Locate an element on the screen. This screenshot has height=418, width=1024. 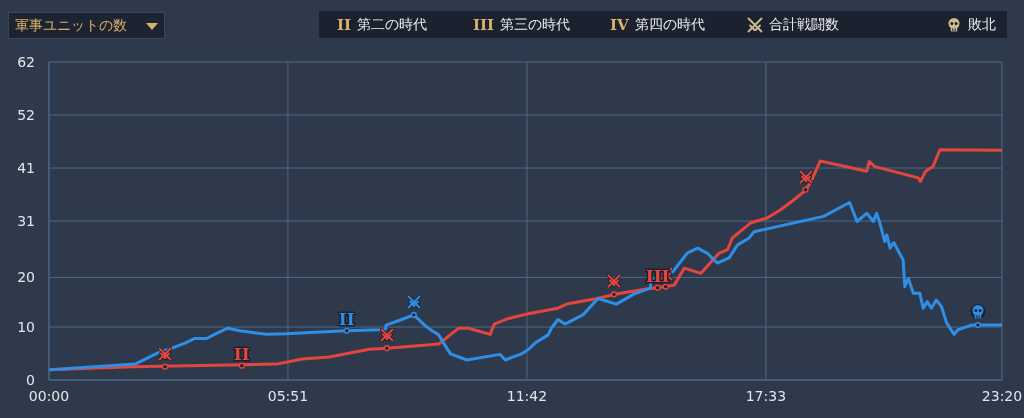
text: IV 第四の時代 is located at coordinates (657, 24).